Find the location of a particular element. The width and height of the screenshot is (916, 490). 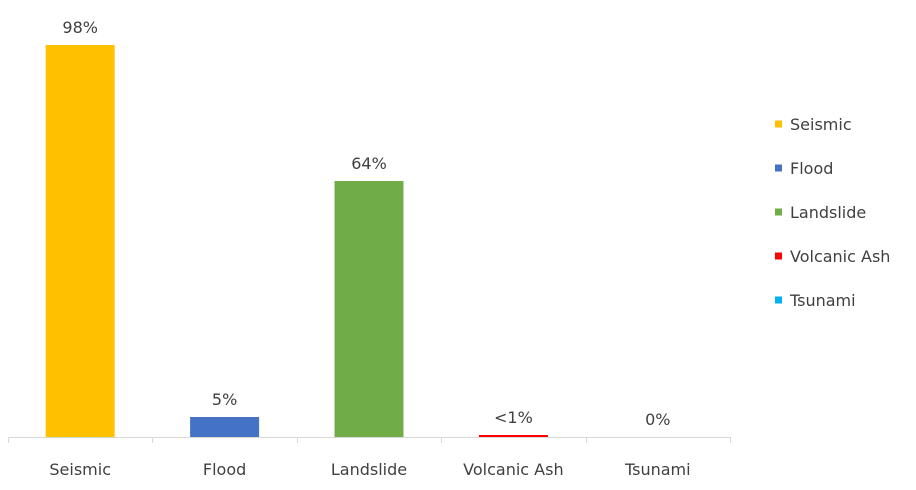

data-label-landslide: 64% is located at coordinates (369, 163).